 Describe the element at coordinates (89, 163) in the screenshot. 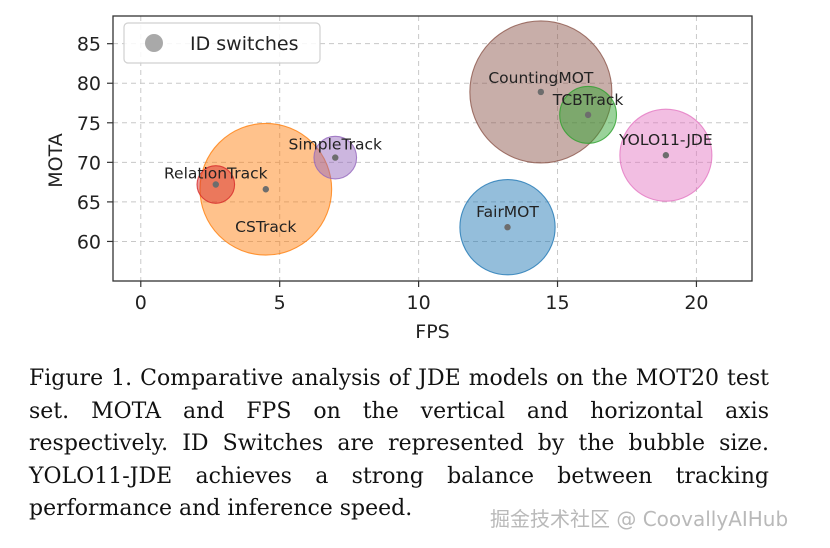

I see `y-tick-label: 70` at that location.